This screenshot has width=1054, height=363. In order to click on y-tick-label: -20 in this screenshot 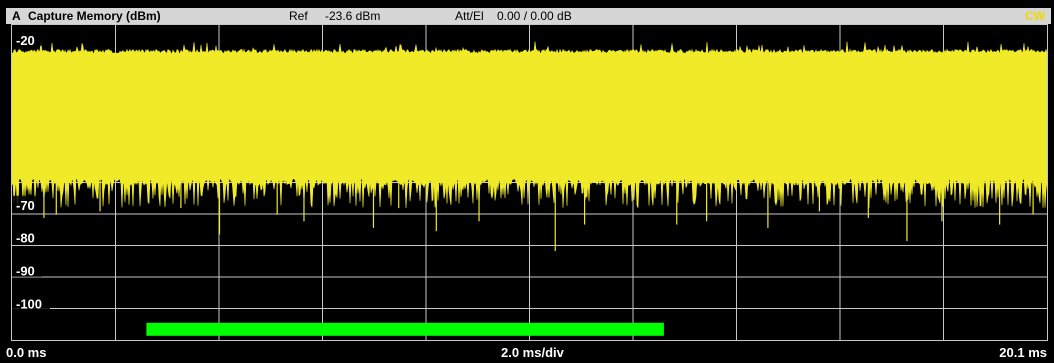, I will do `click(25, 40)`.